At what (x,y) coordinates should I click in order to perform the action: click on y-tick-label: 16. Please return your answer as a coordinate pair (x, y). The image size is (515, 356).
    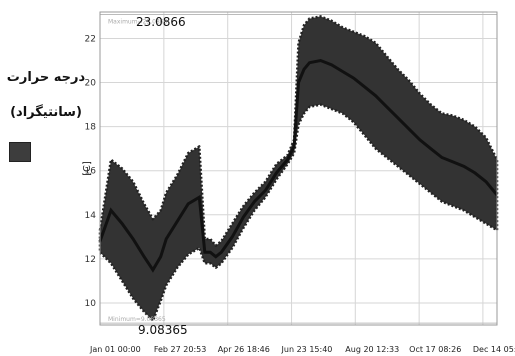
    Looking at the image, I should click on (91, 172).